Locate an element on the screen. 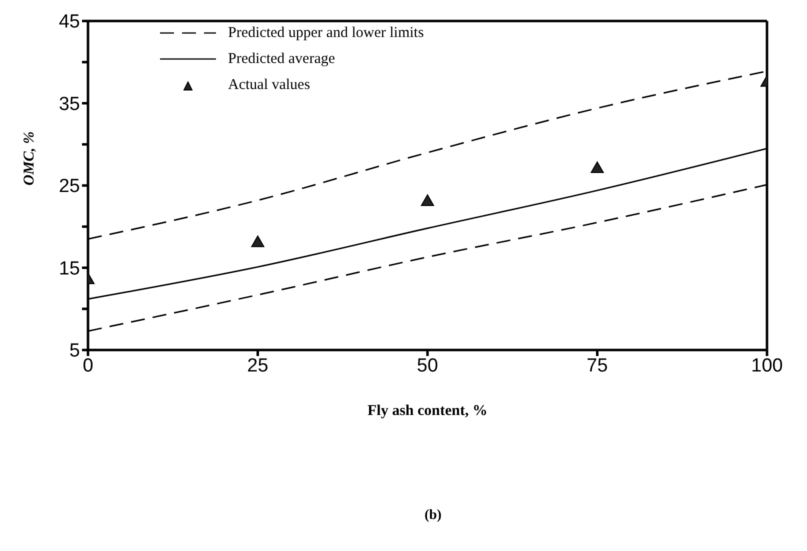  x-tick-label: 50 is located at coordinates (427, 365).